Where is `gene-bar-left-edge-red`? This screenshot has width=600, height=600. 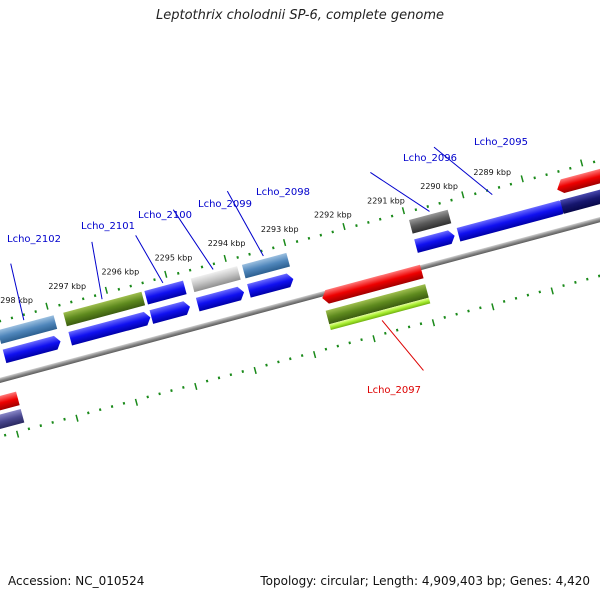
gene-bar-left-edge-red is located at coordinates (10, 404).